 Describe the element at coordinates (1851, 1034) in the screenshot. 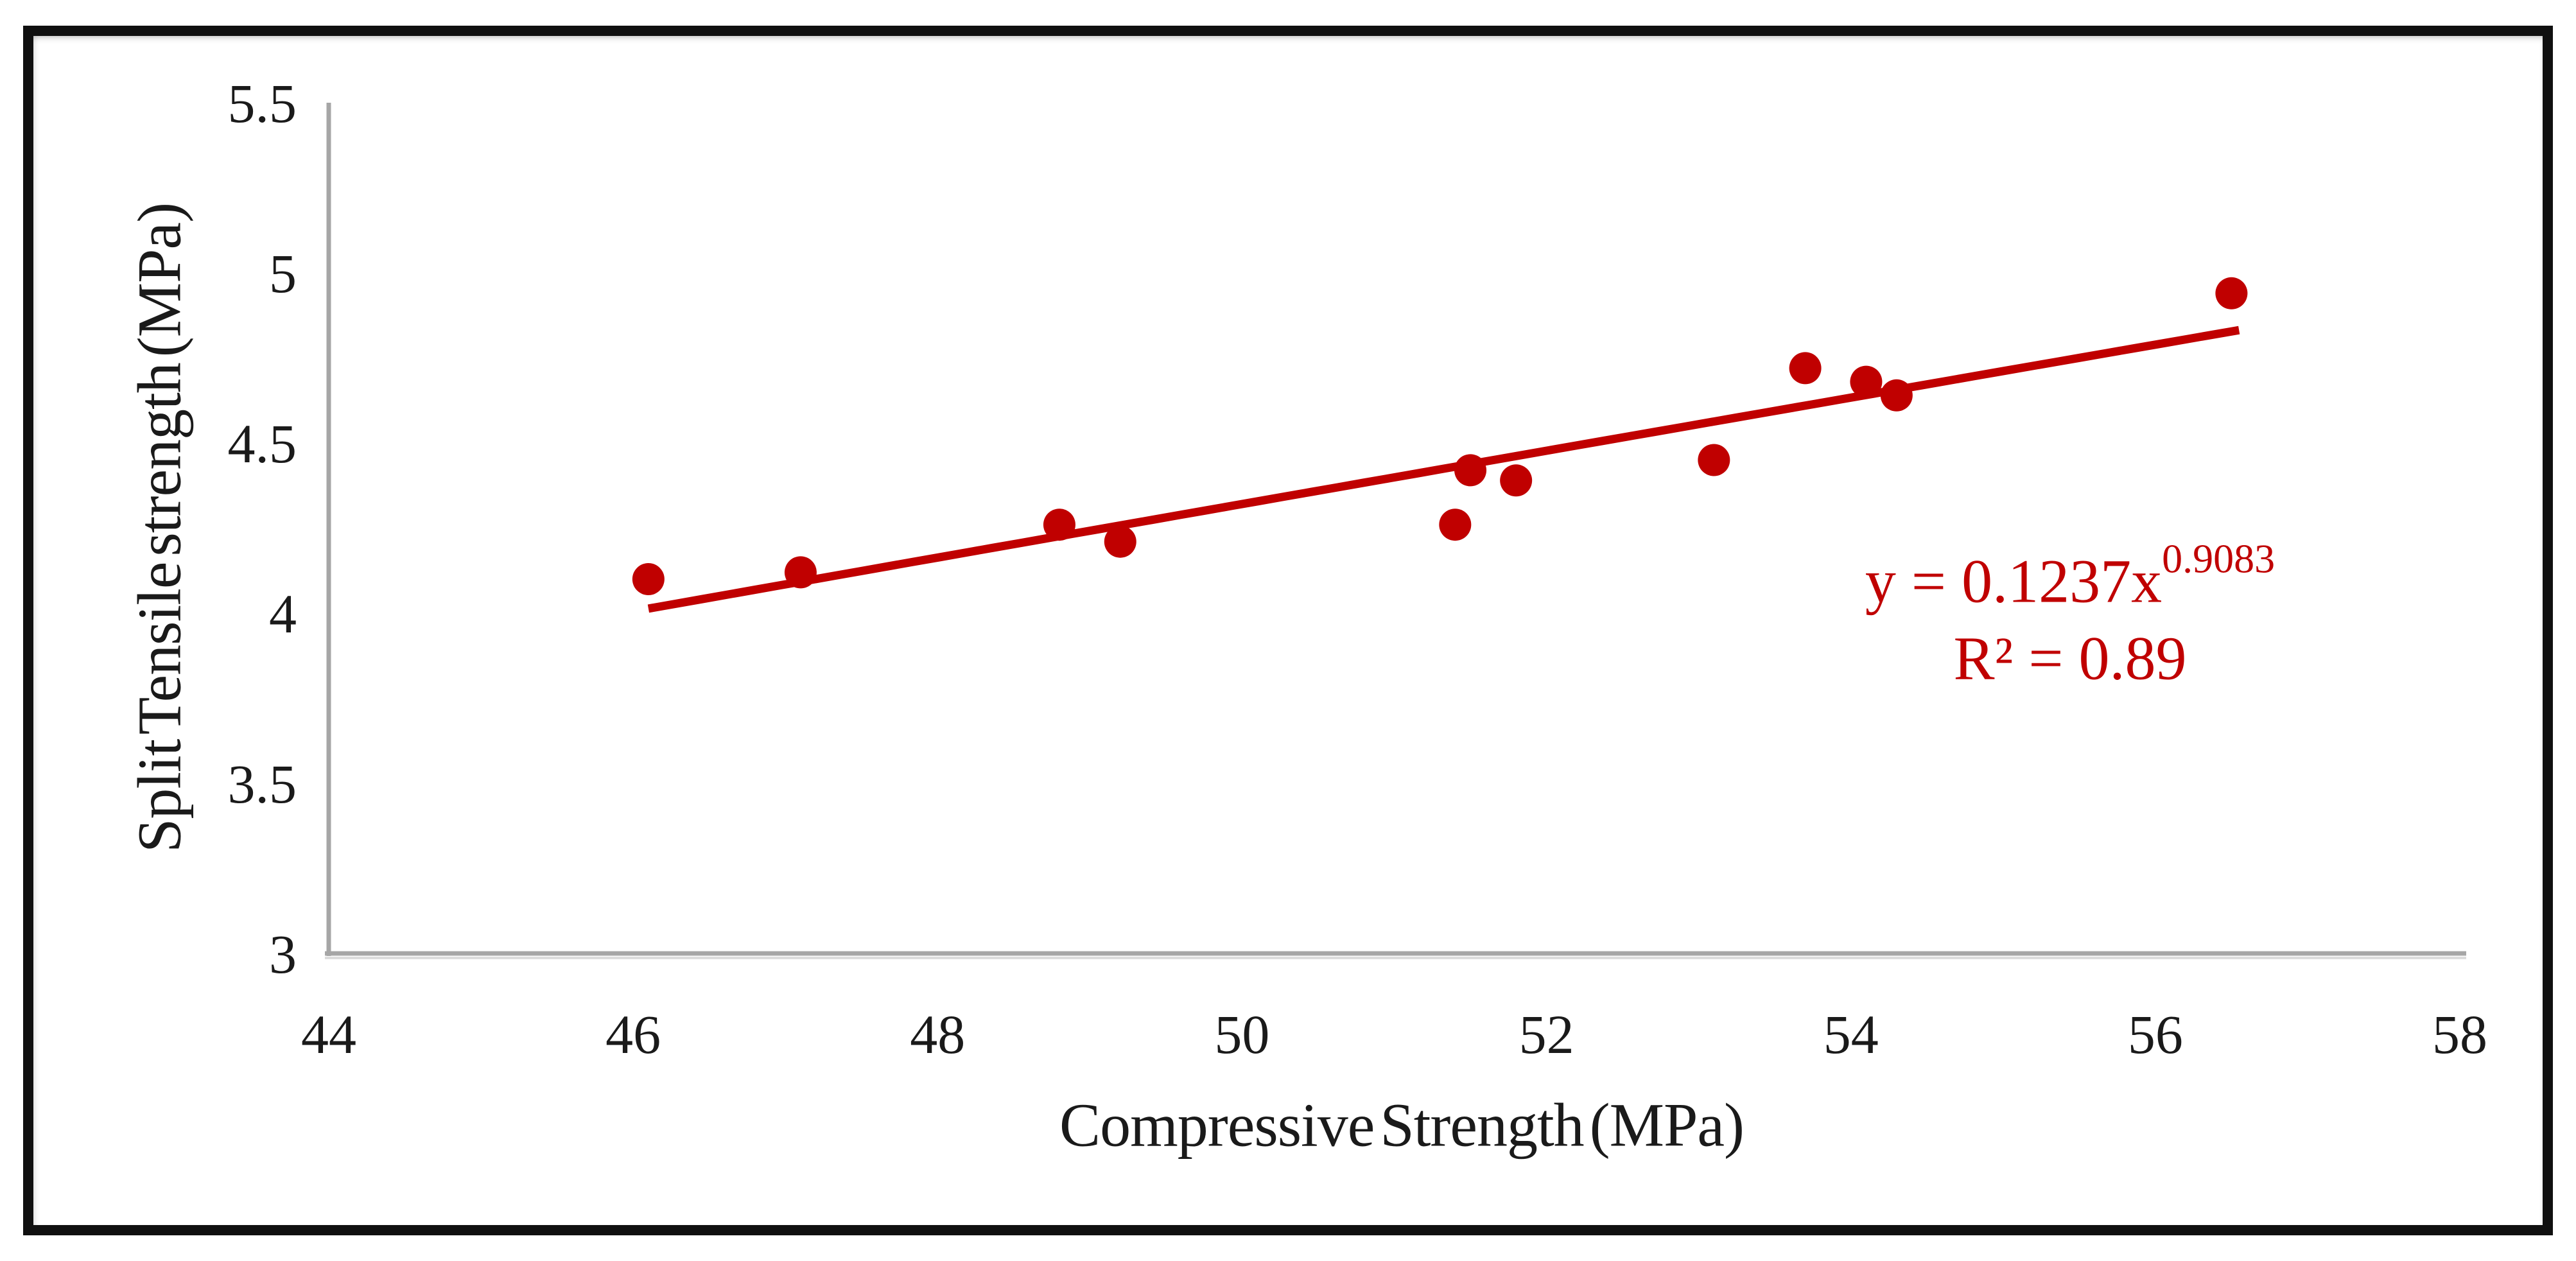

I see `x-tick-label: 54` at that location.